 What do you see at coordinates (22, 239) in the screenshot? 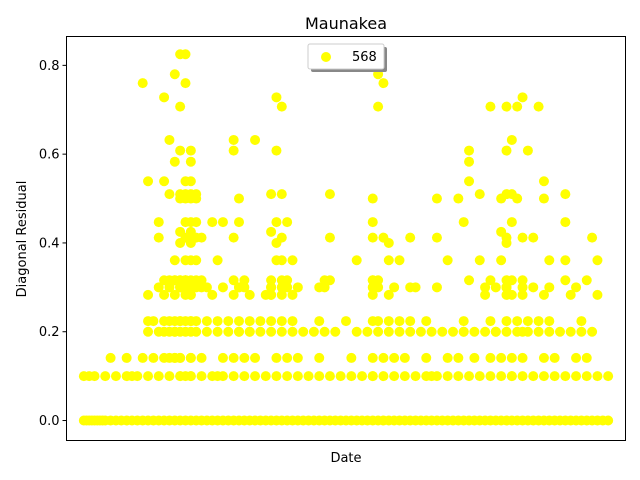
I see `y-axis-label: Diagonal Residual` at bounding box center [22, 239].